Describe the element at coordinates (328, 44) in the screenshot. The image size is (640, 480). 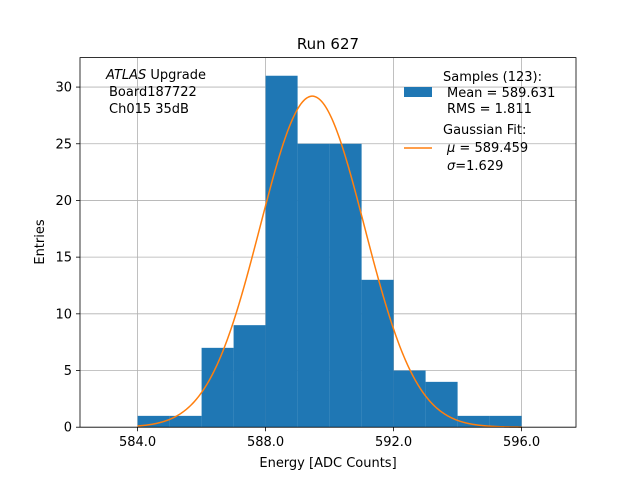
I see `chart-title: Run 627` at that location.